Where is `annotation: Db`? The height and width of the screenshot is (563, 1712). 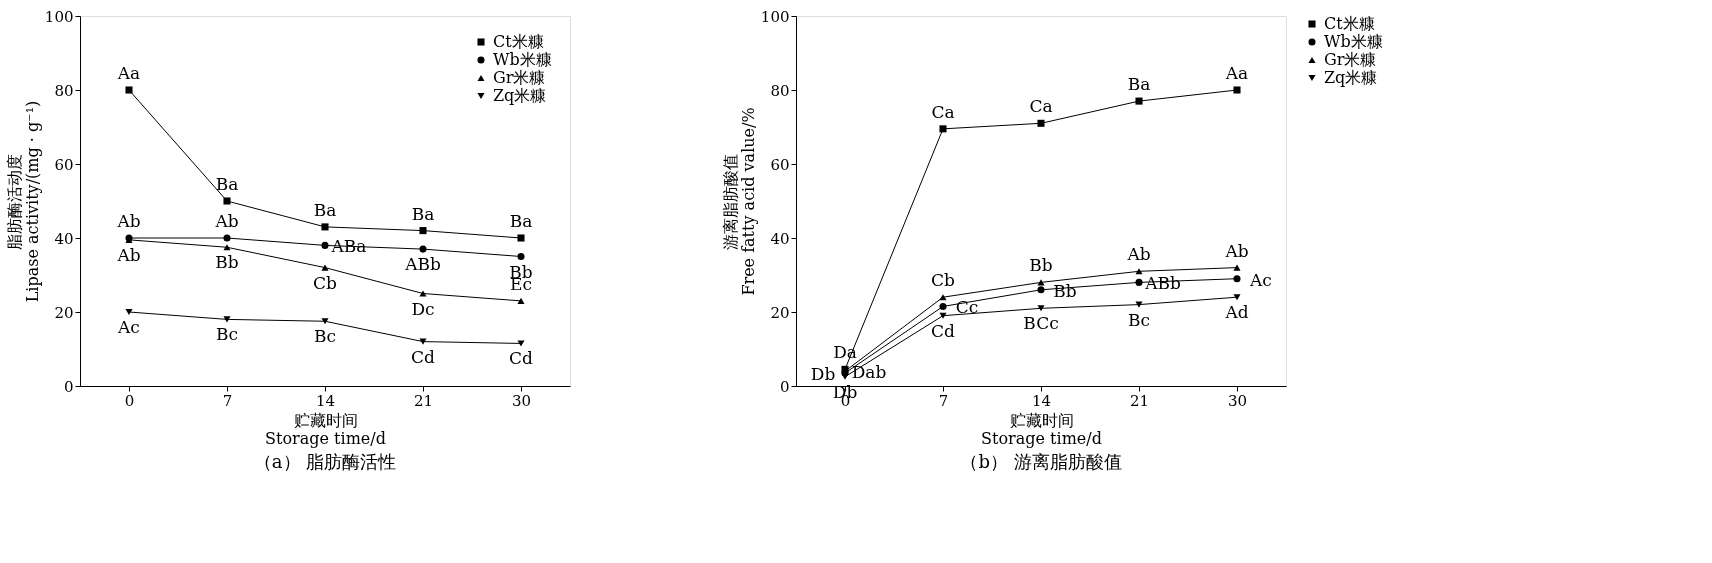
annotation: Db is located at coordinates (823, 374).